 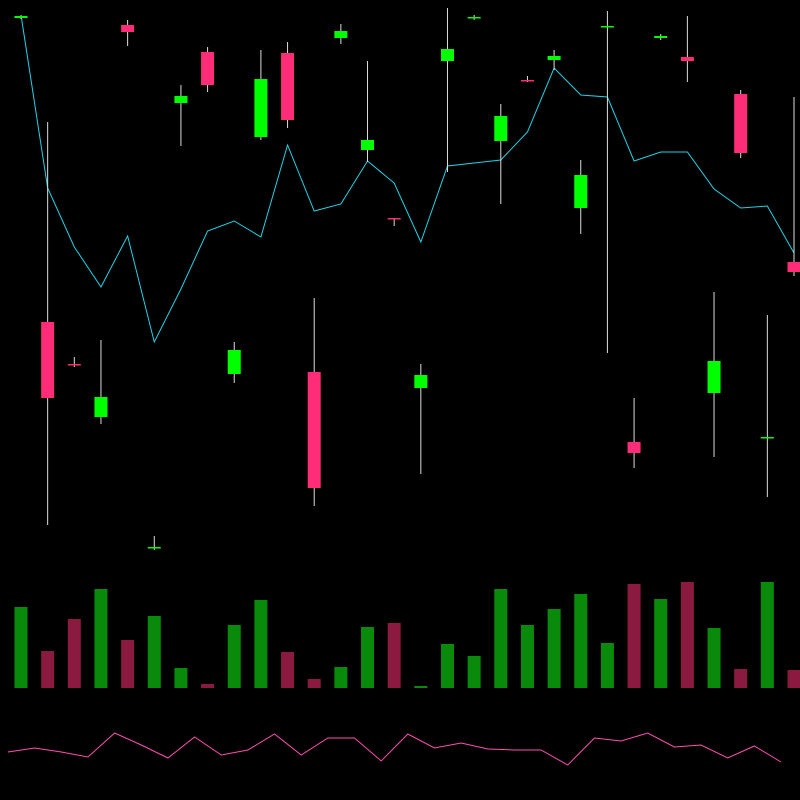 What do you see at coordinates (394, 749) in the screenshot?
I see `oscillator-line` at bounding box center [394, 749].